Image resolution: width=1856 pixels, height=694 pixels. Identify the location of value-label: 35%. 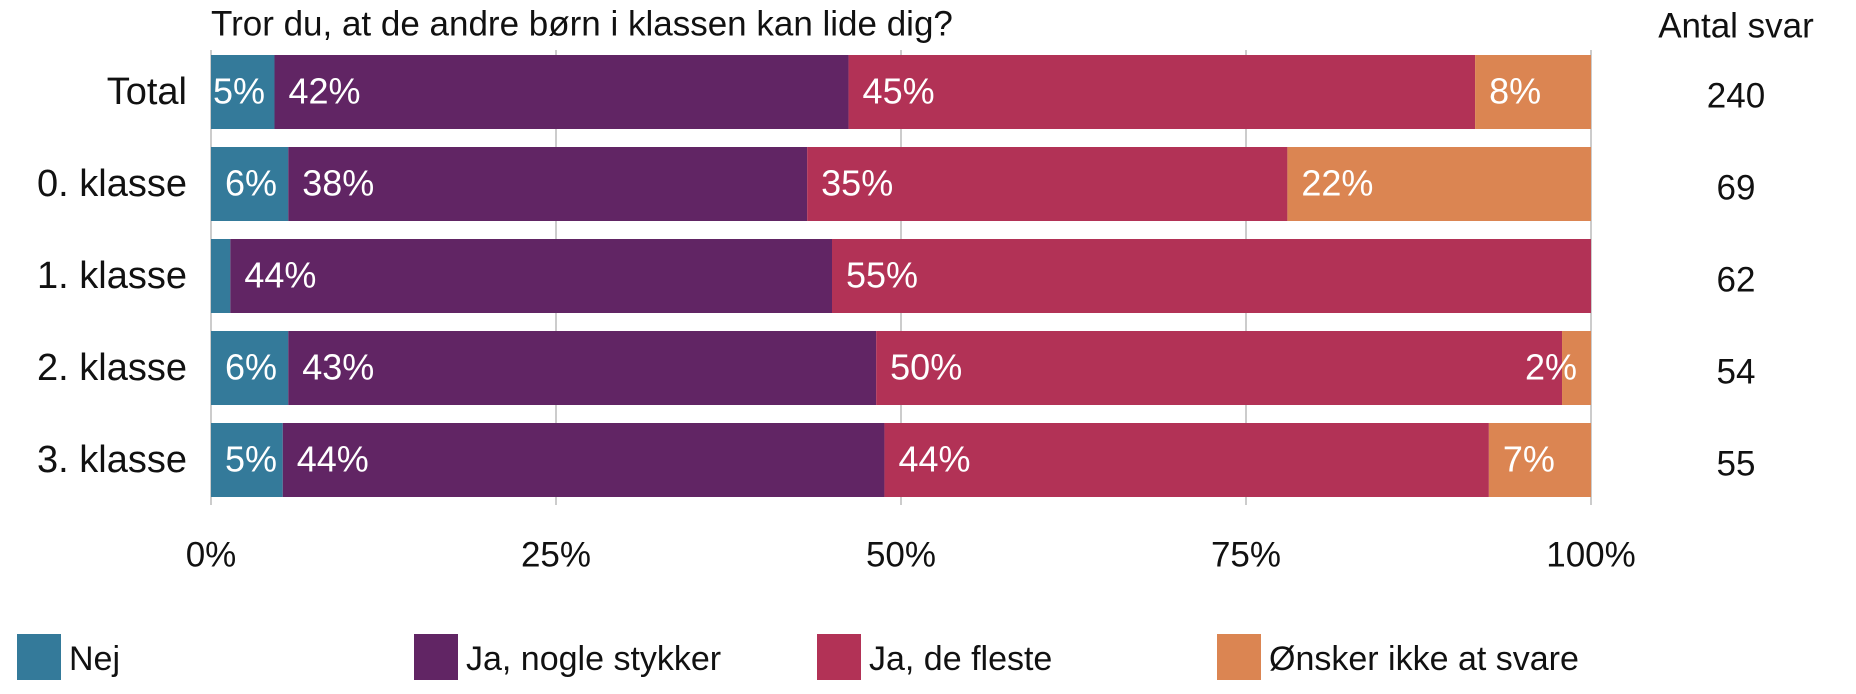
(857, 183).